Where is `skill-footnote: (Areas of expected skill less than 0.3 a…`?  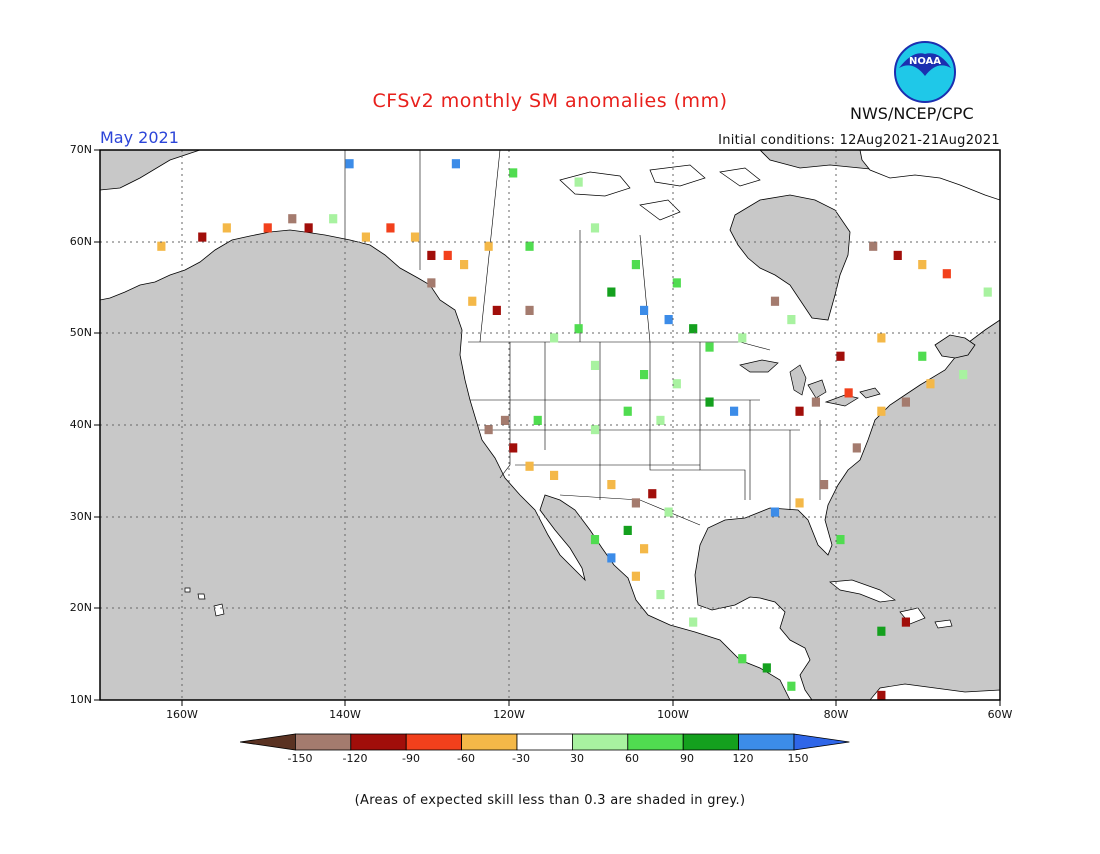
skill-footnote: (Areas of expected skill less than 0.3 a… is located at coordinates (550, 800).